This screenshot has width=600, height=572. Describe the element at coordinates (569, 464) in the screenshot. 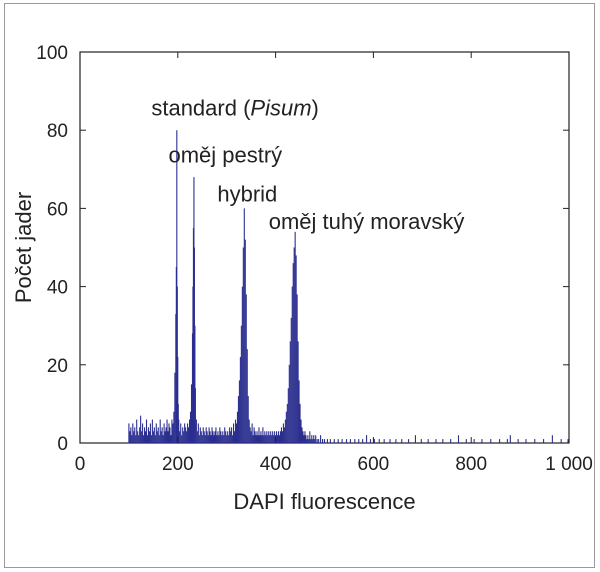

I see `x-tick-label: 1 000` at that location.